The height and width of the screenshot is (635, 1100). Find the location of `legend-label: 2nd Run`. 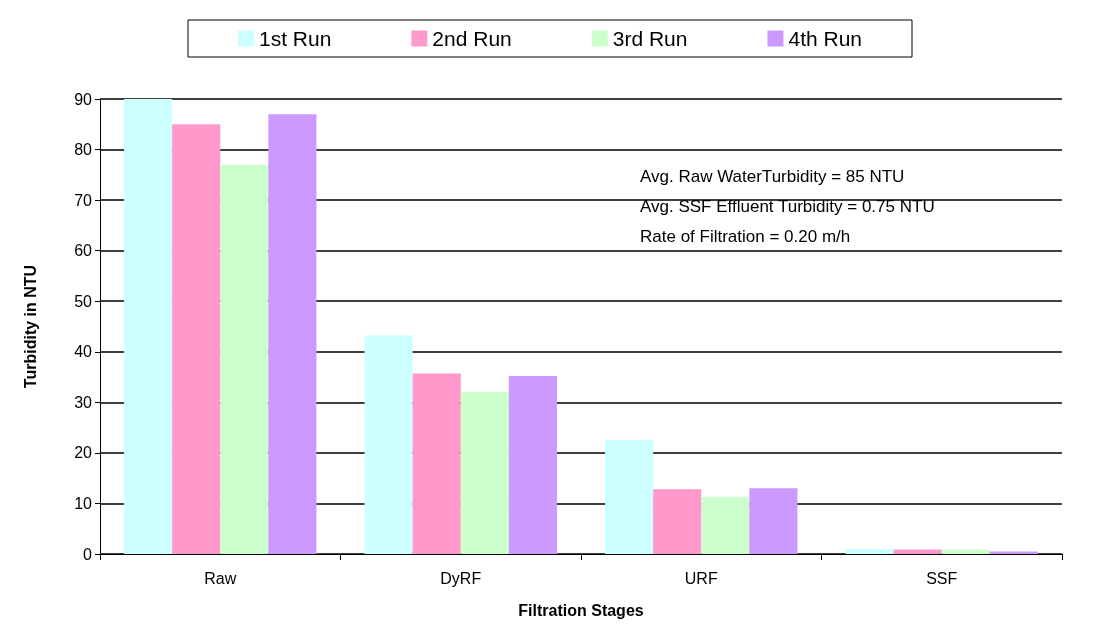

legend-label: 2nd Run is located at coordinates (472, 38).